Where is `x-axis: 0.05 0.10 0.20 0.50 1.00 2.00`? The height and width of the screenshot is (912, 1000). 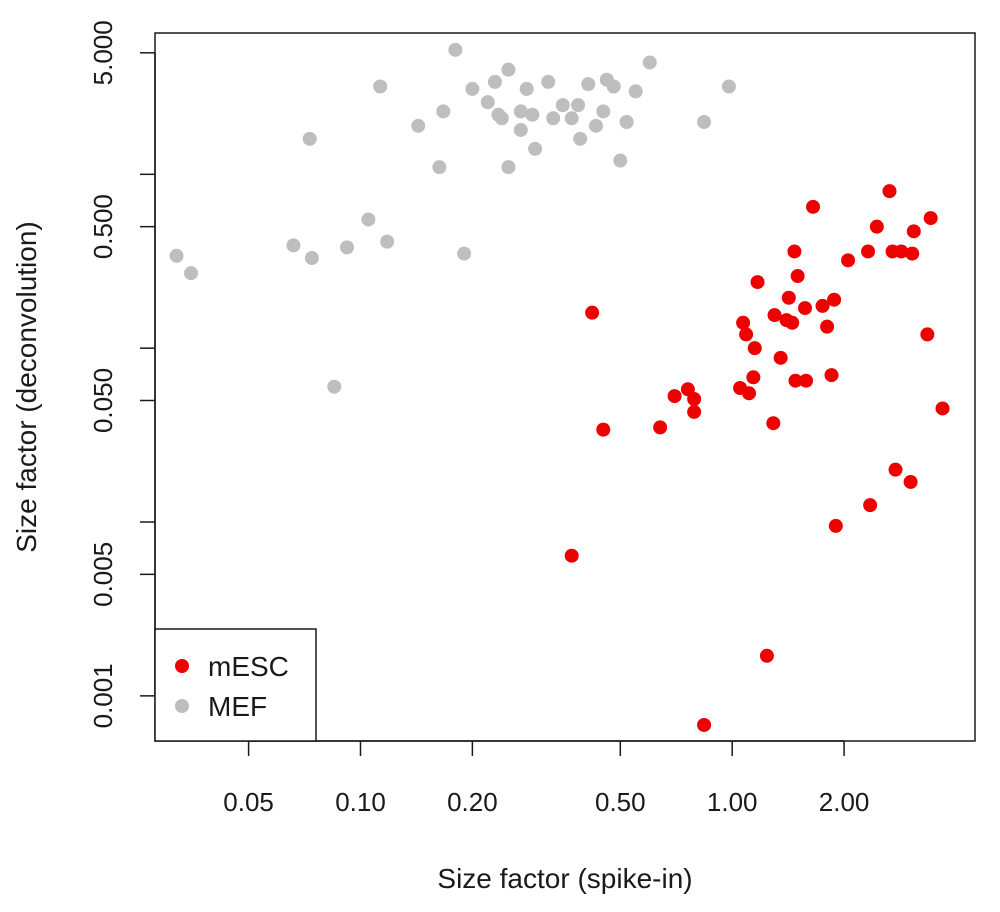 x-axis: 0.05 0.10 0.20 0.50 1.00 2.00 is located at coordinates (546, 778).